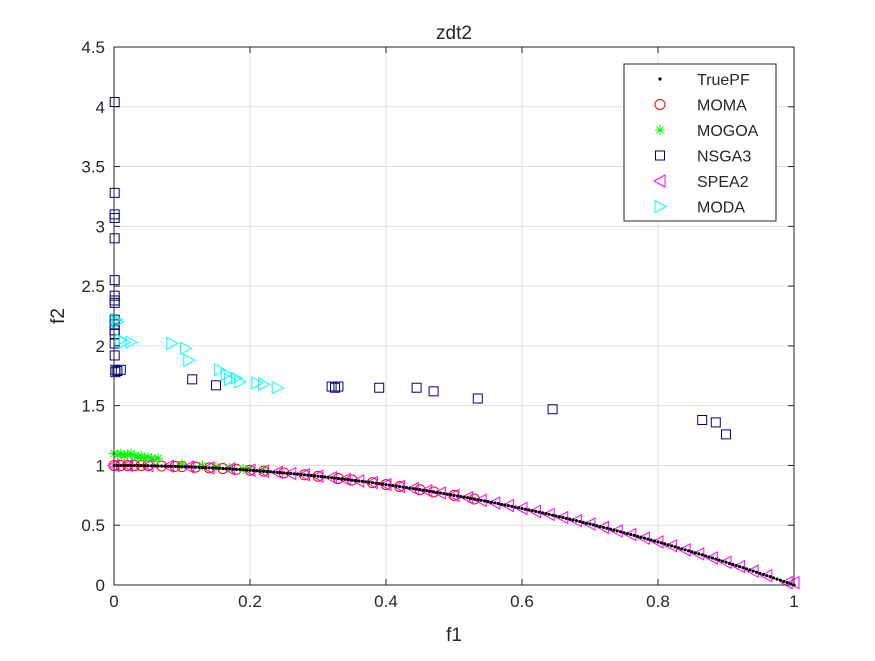 This screenshot has height=661, width=875. Describe the element at coordinates (704, 80) in the screenshot. I see `legend-item-truepf: TruePF` at that location.